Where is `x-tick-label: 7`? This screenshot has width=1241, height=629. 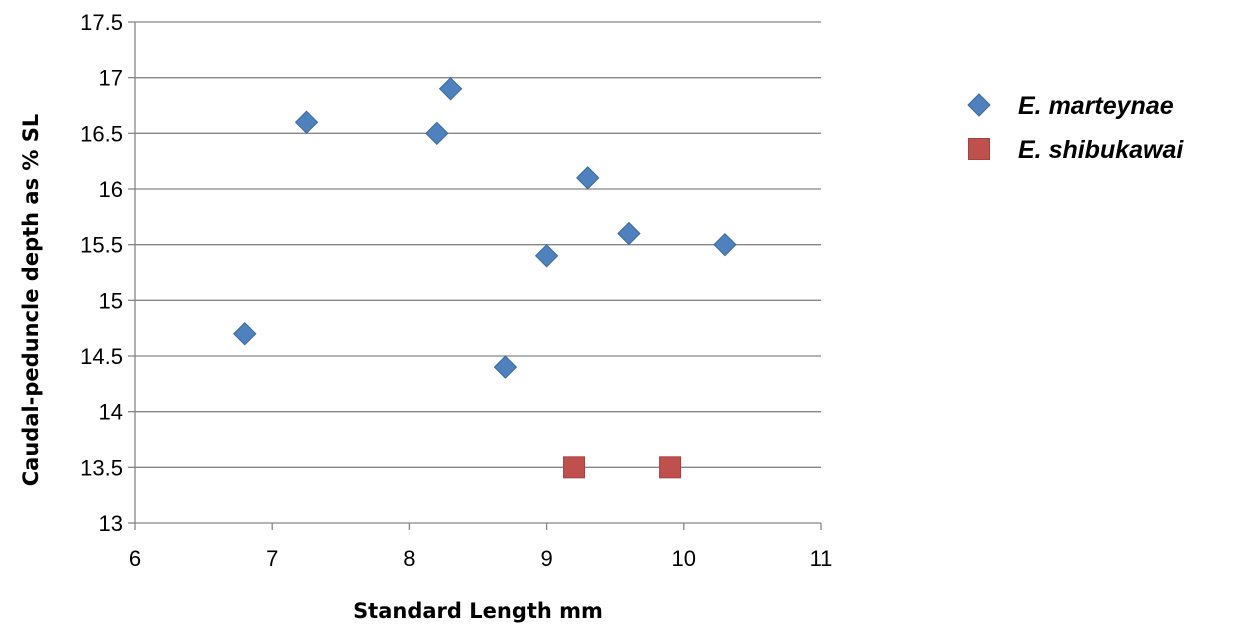
x-tick-label: 7 is located at coordinates (272, 558).